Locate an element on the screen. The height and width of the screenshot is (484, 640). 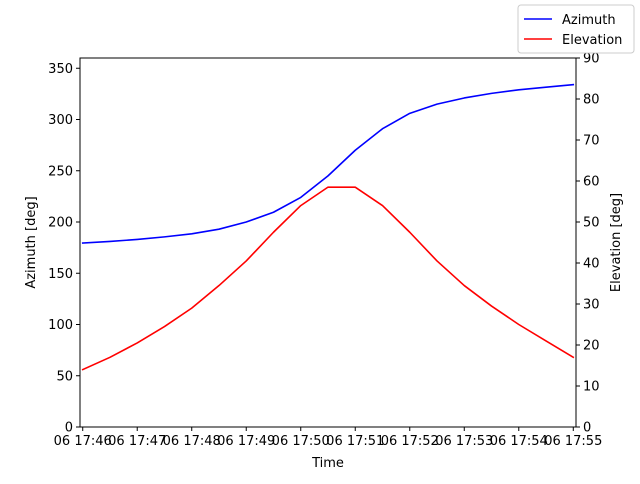
x-tick-label: 06 17:50 is located at coordinates (301, 441).